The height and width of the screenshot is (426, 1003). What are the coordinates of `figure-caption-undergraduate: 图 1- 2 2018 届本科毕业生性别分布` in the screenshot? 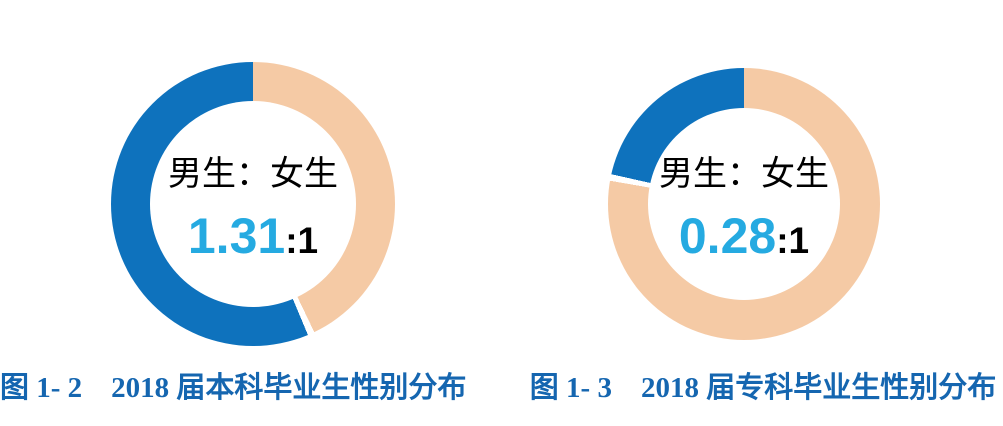 It's located at (233, 388).